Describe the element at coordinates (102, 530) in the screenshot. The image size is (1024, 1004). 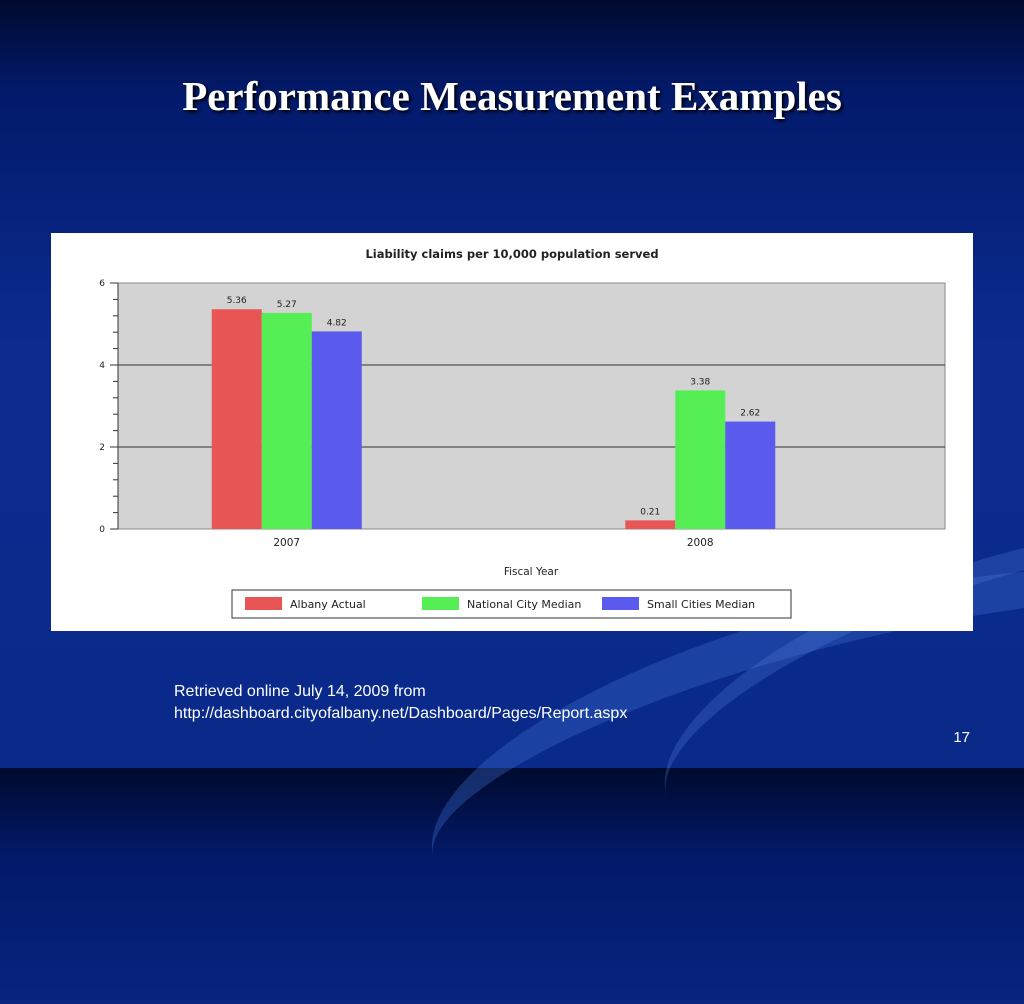
I see `y-tick-label: 0` at that location.